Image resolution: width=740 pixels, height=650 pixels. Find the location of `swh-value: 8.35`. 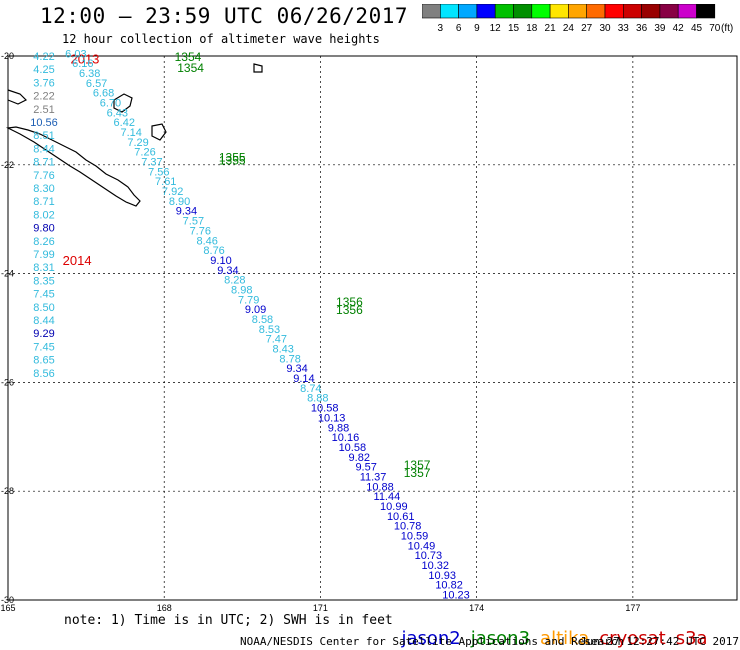

swh-value: 8.35 is located at coordinates (43, 281).